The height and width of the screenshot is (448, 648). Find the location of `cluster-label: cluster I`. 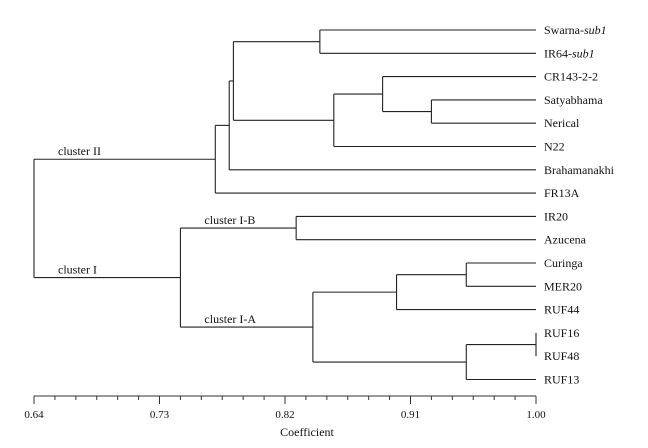

cluster-label: cluster I is located at coordinates (77, 270).